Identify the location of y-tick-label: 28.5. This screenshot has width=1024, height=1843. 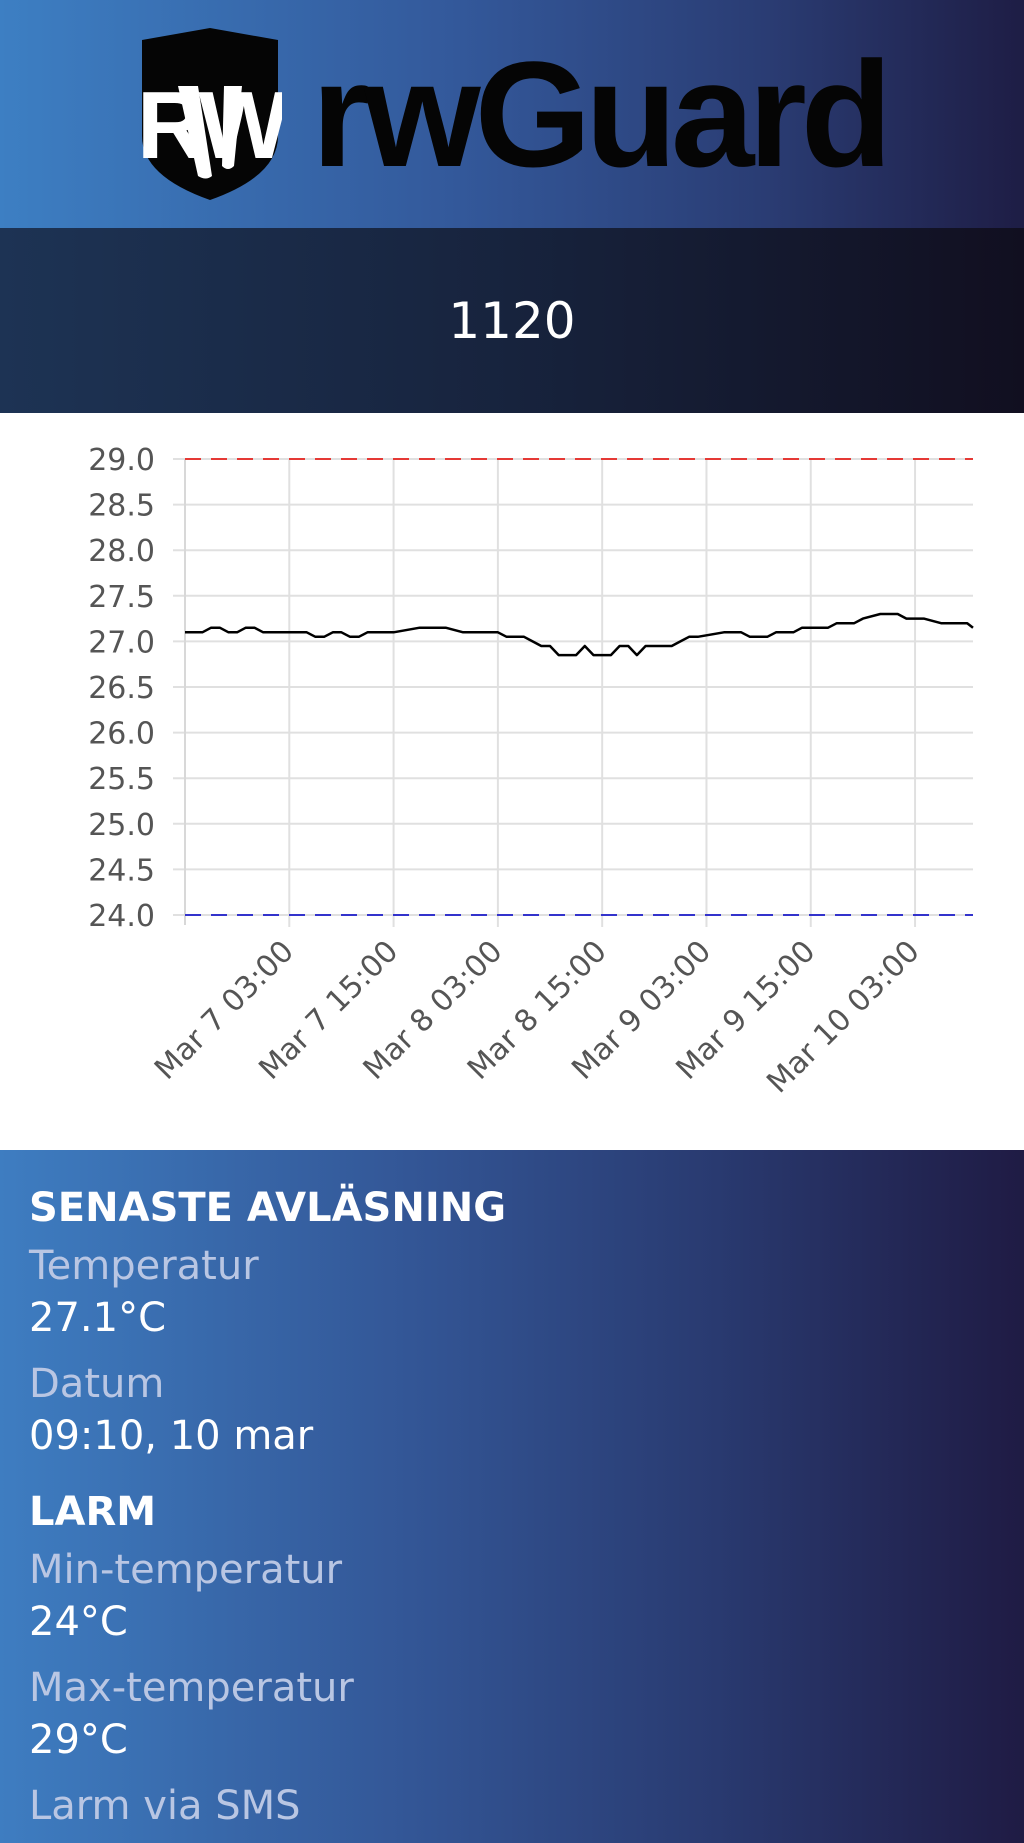
(121, 506).